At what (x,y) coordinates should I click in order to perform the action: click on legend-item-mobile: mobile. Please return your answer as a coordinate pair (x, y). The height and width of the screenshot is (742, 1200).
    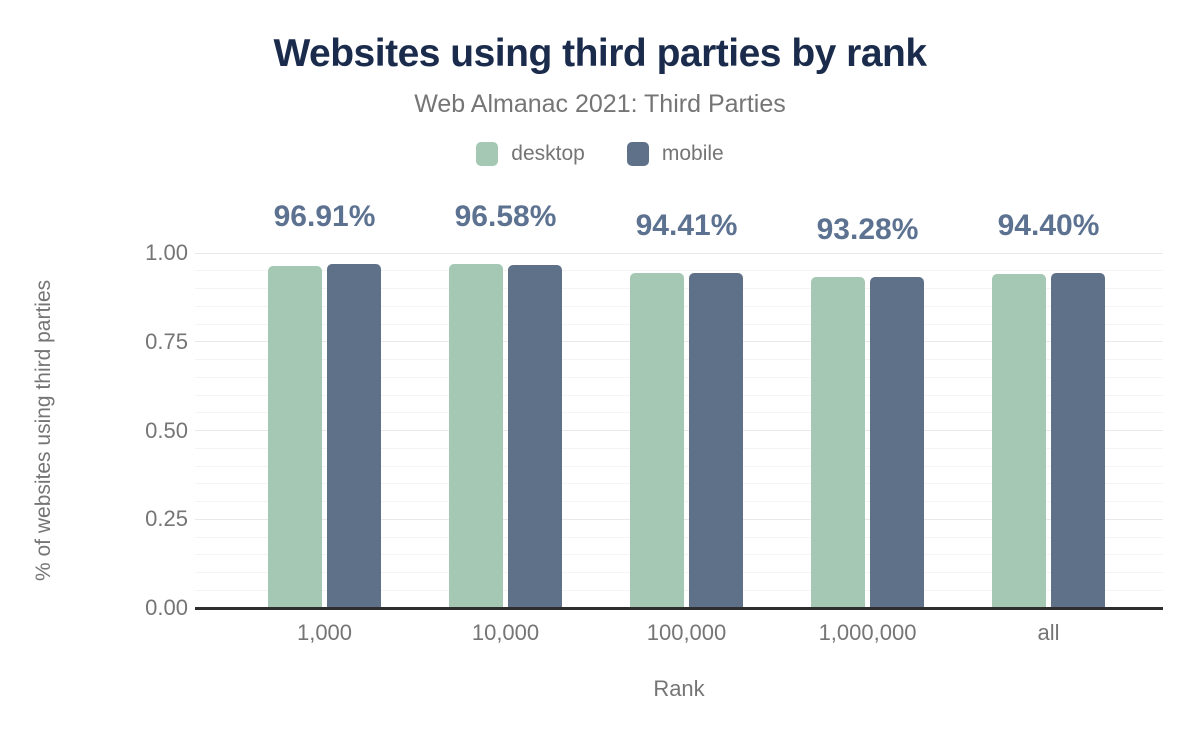
    Looking at the image, I should click on (675, 154).